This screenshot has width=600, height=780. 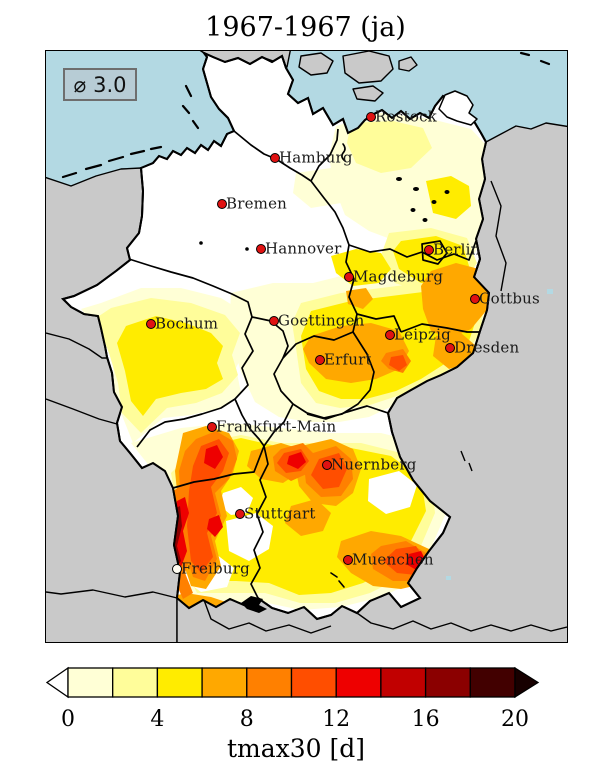 I want to click on tick-label: 8, so click(x=247, y=719).